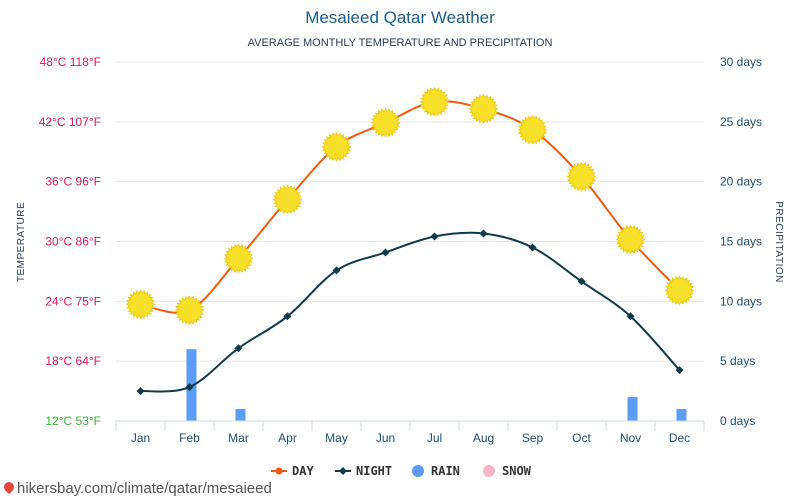 The width and height of the screenshot is (800, 500). Describe the element at coordinates (401, 471) in the screenshot. I see `legend: DAY NIGHT RAIN SNOW` at that location.